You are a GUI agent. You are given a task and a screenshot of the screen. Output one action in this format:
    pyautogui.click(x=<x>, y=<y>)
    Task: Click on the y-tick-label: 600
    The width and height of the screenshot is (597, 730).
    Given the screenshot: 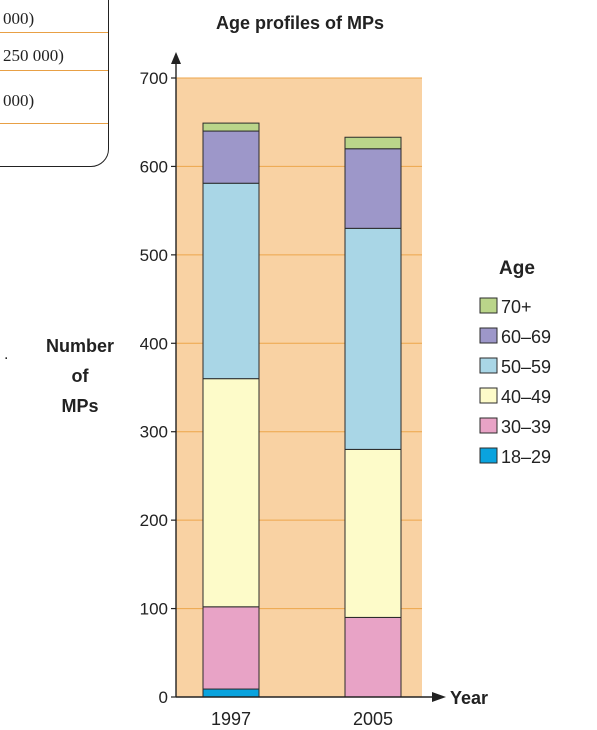 What is the action you would take?
    pyautogui.click(x=154, y=166)
    